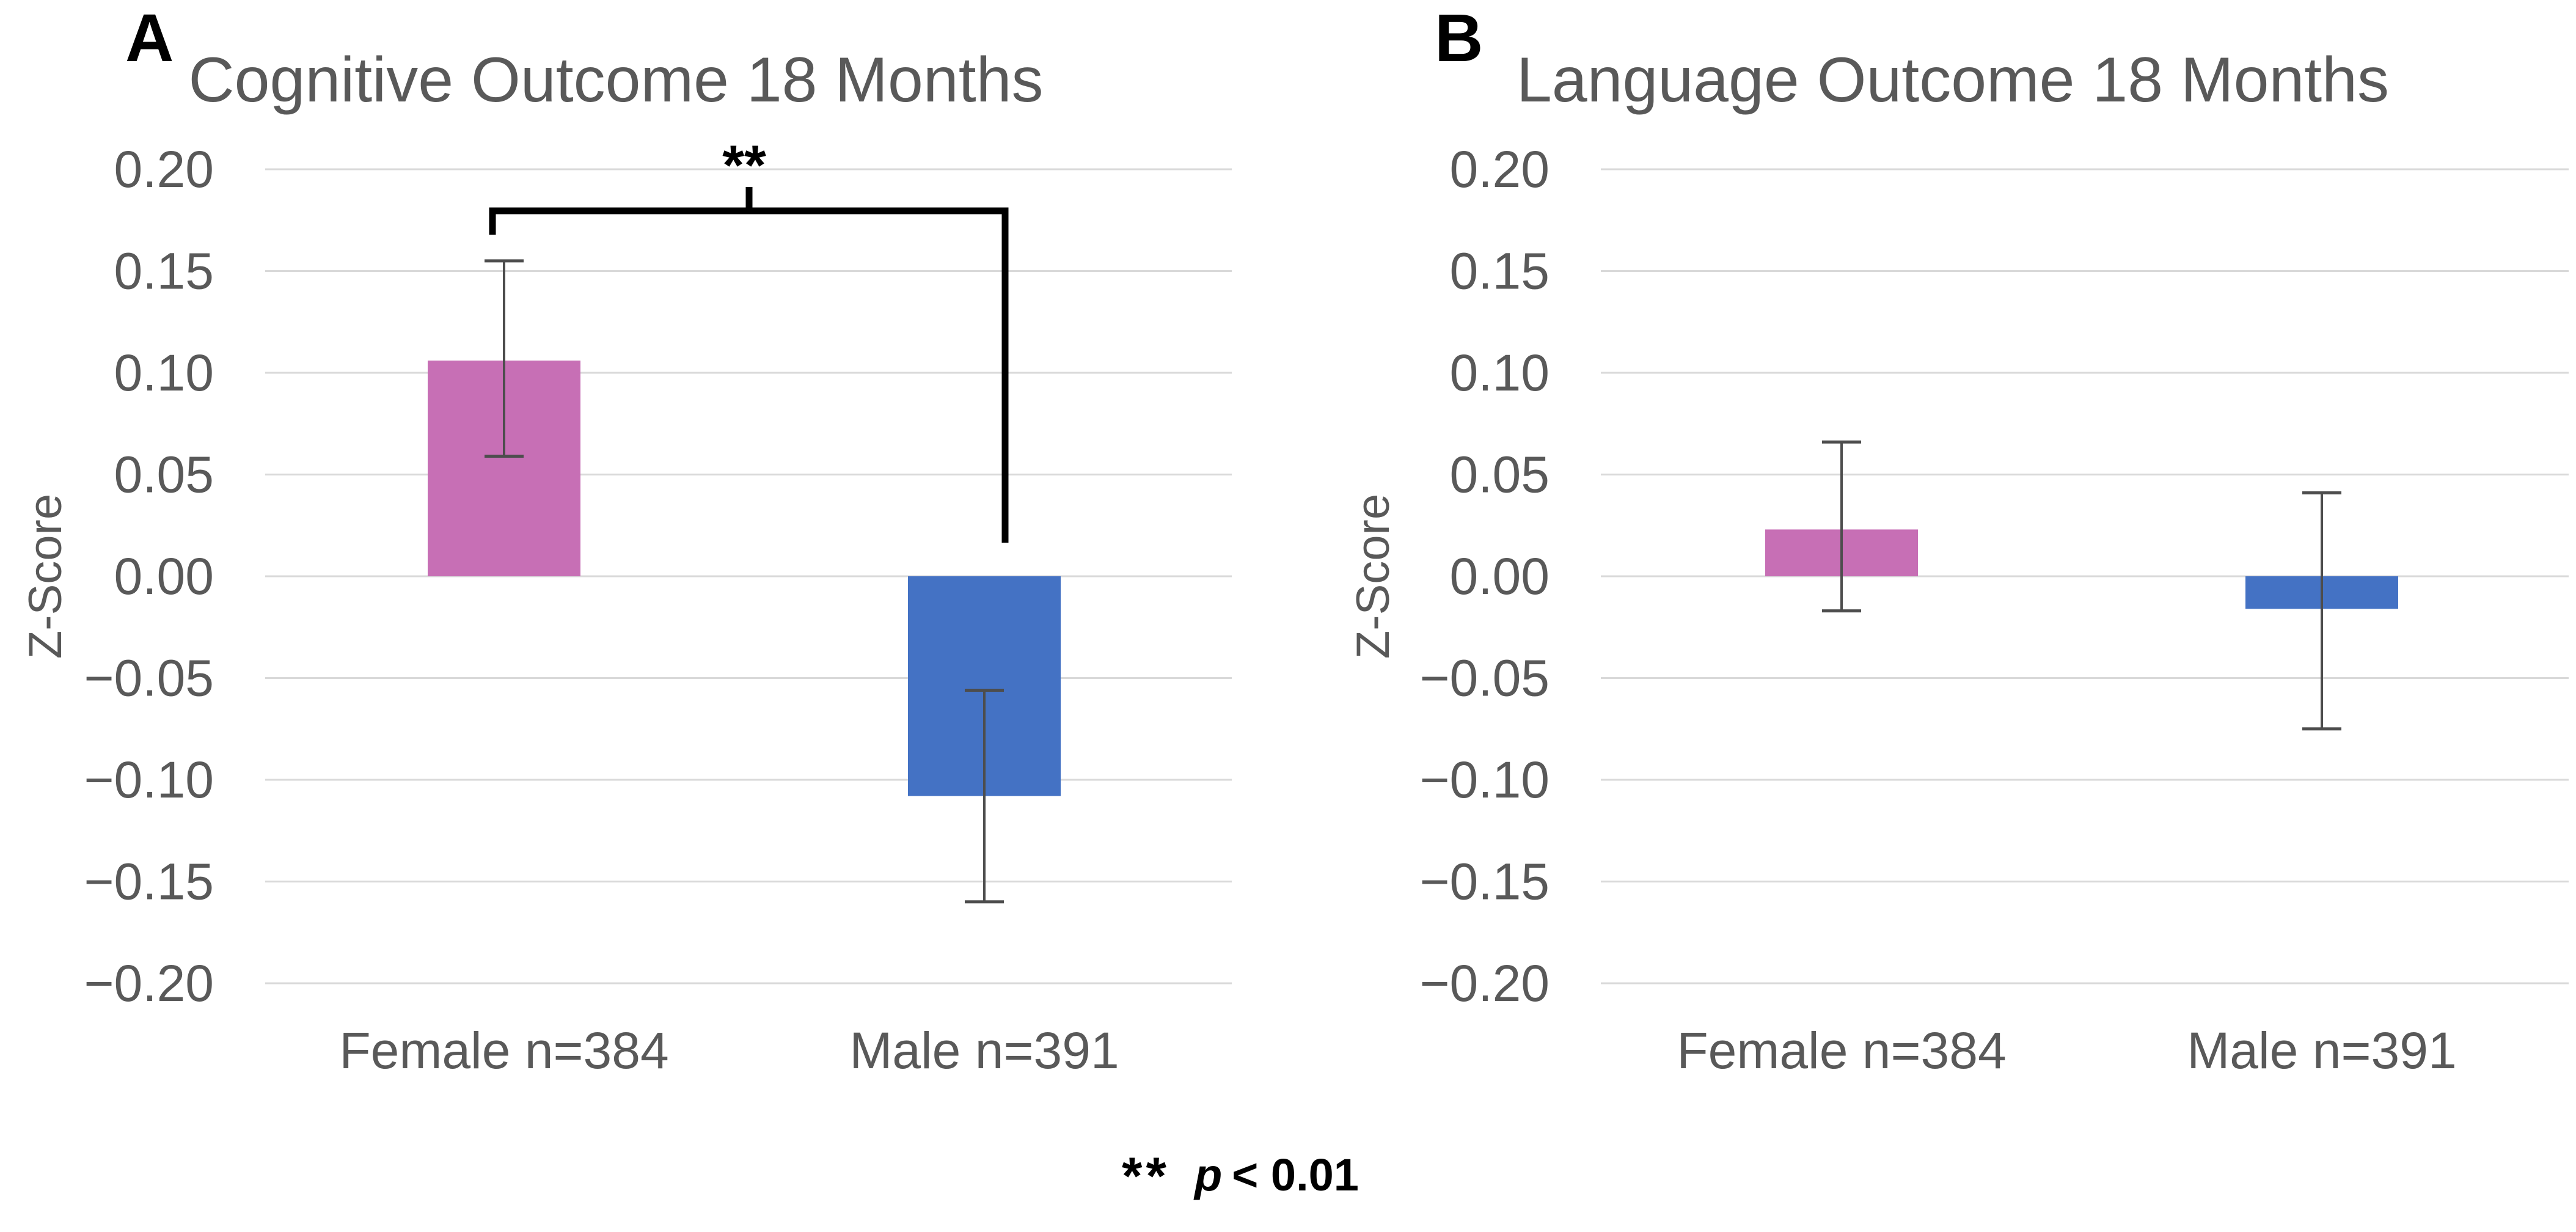  I want to click on footnote-significance-marker: **, so click(1146, 1177).